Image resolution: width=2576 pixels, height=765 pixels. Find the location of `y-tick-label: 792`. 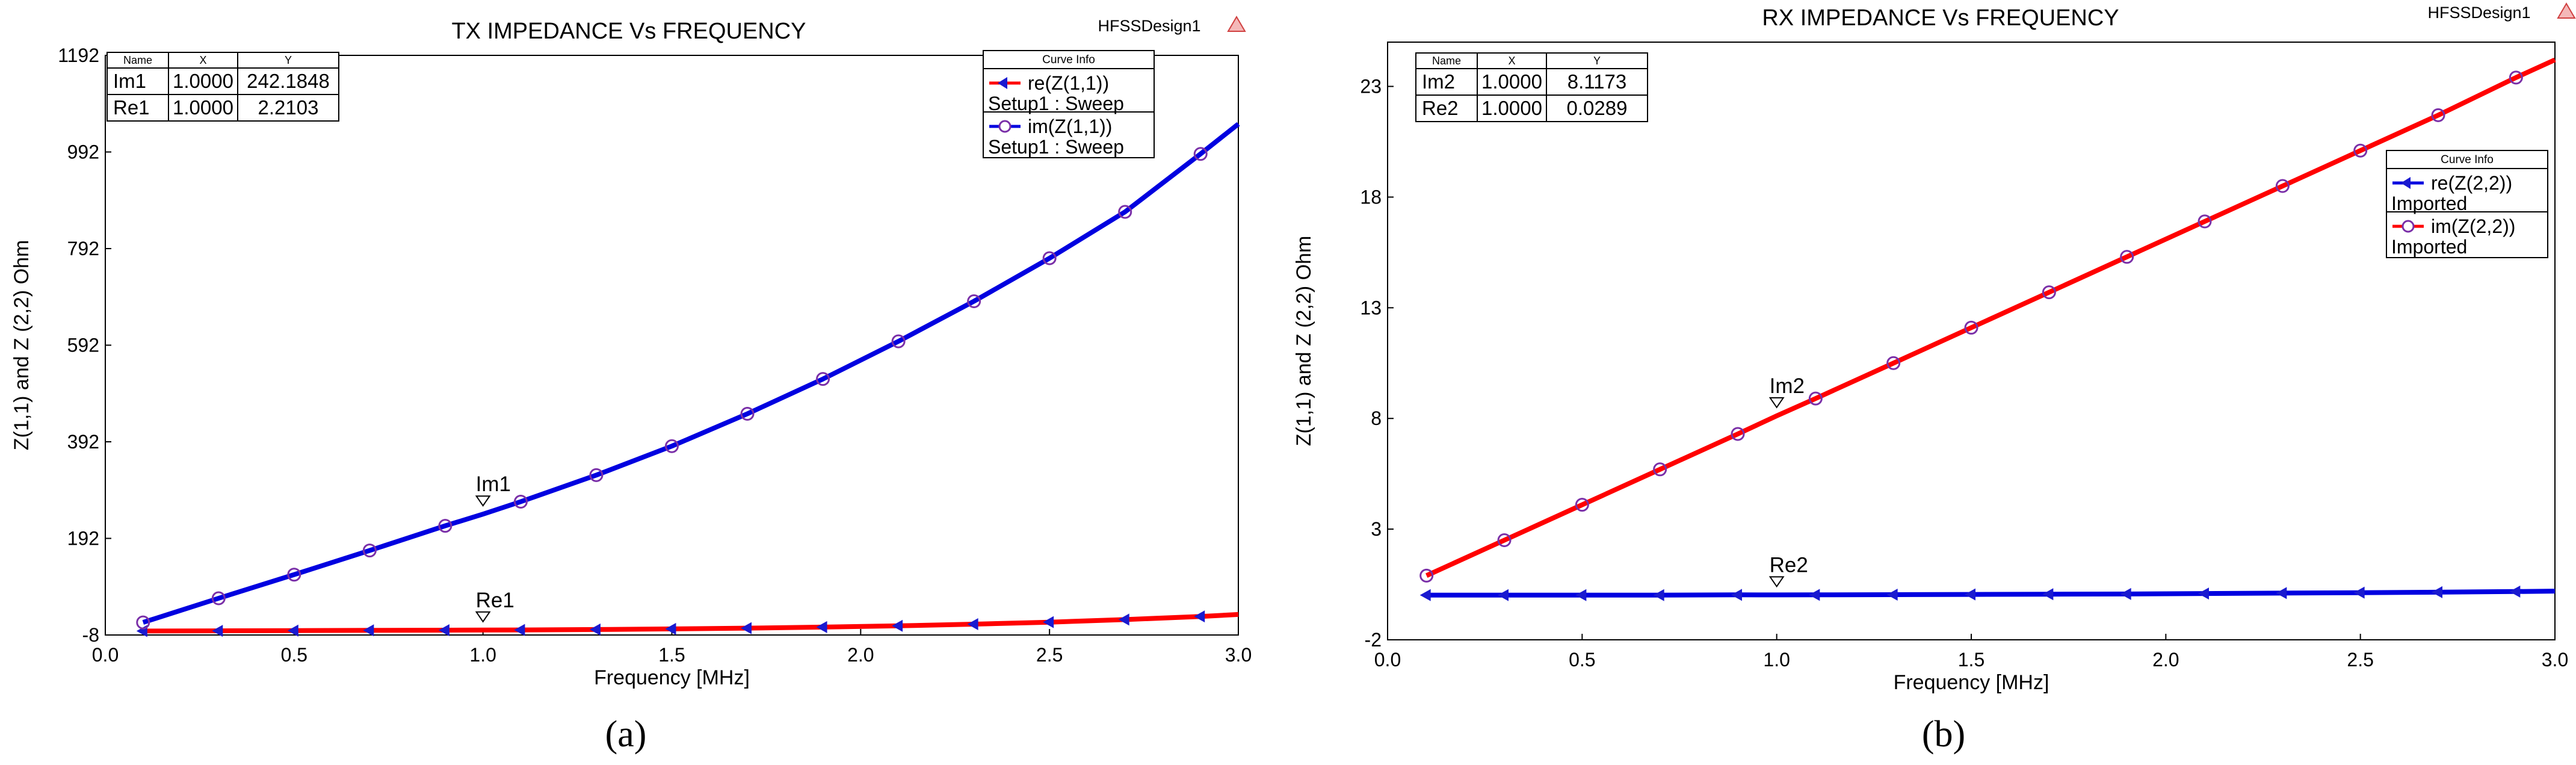

y-tick-label: 792 is located at coordinates (83, 249).